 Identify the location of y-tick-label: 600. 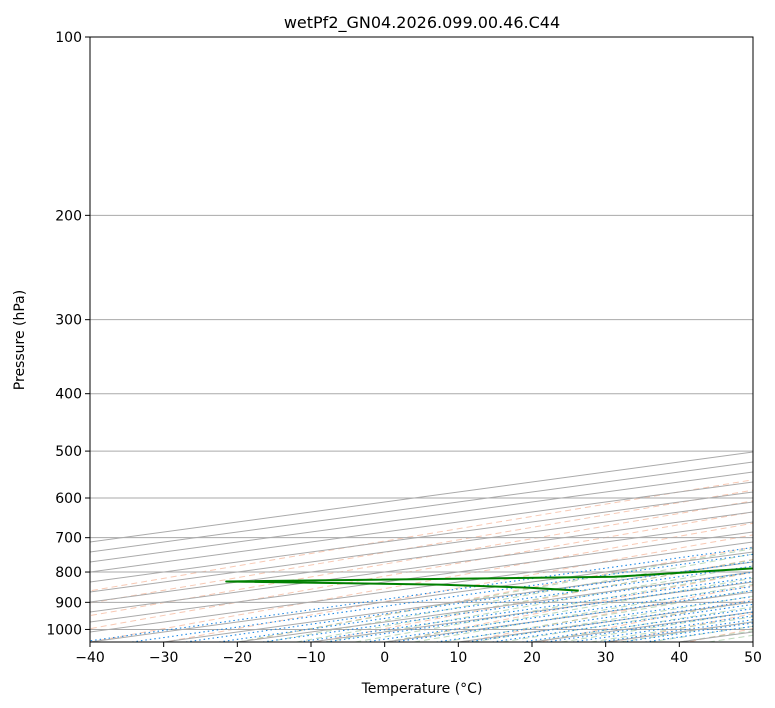
(68, 499).